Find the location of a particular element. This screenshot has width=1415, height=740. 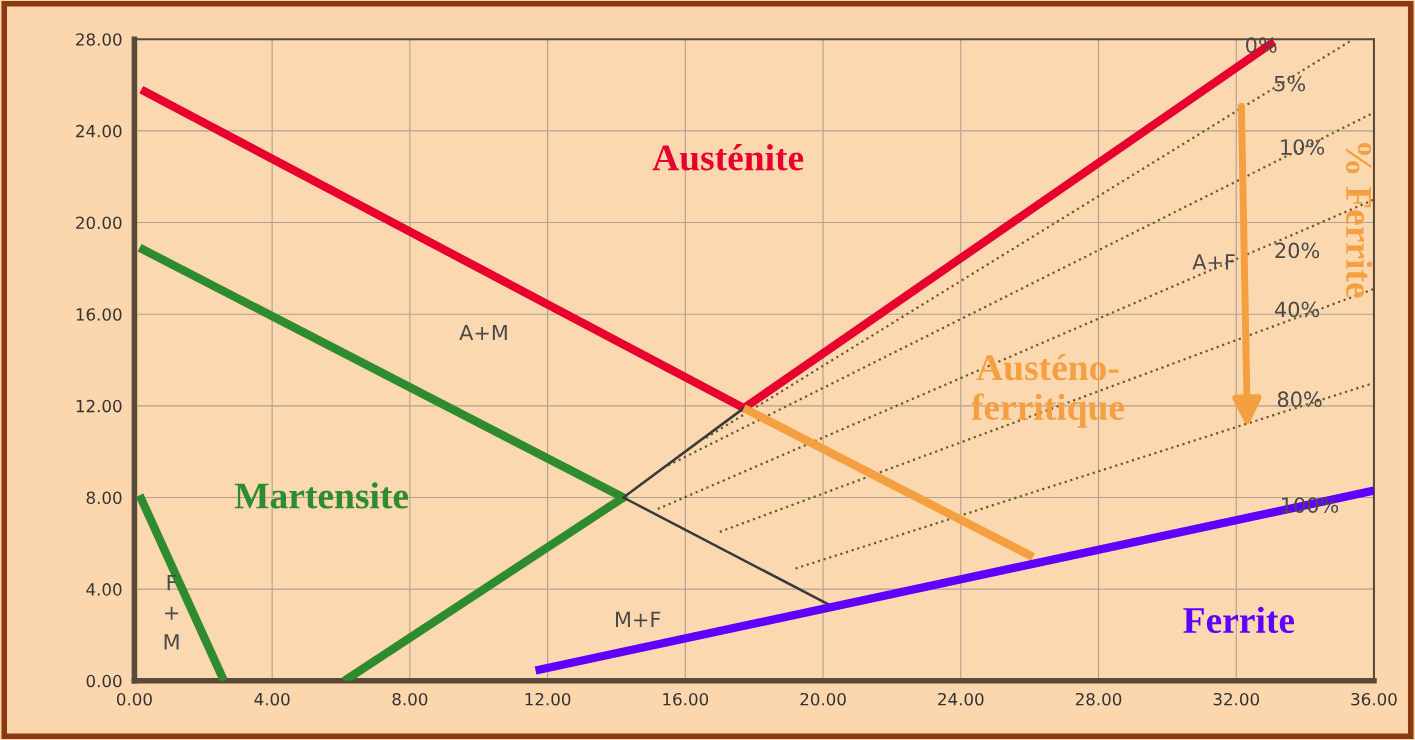

annotation: Martensite is located at coordinates (321, 495).